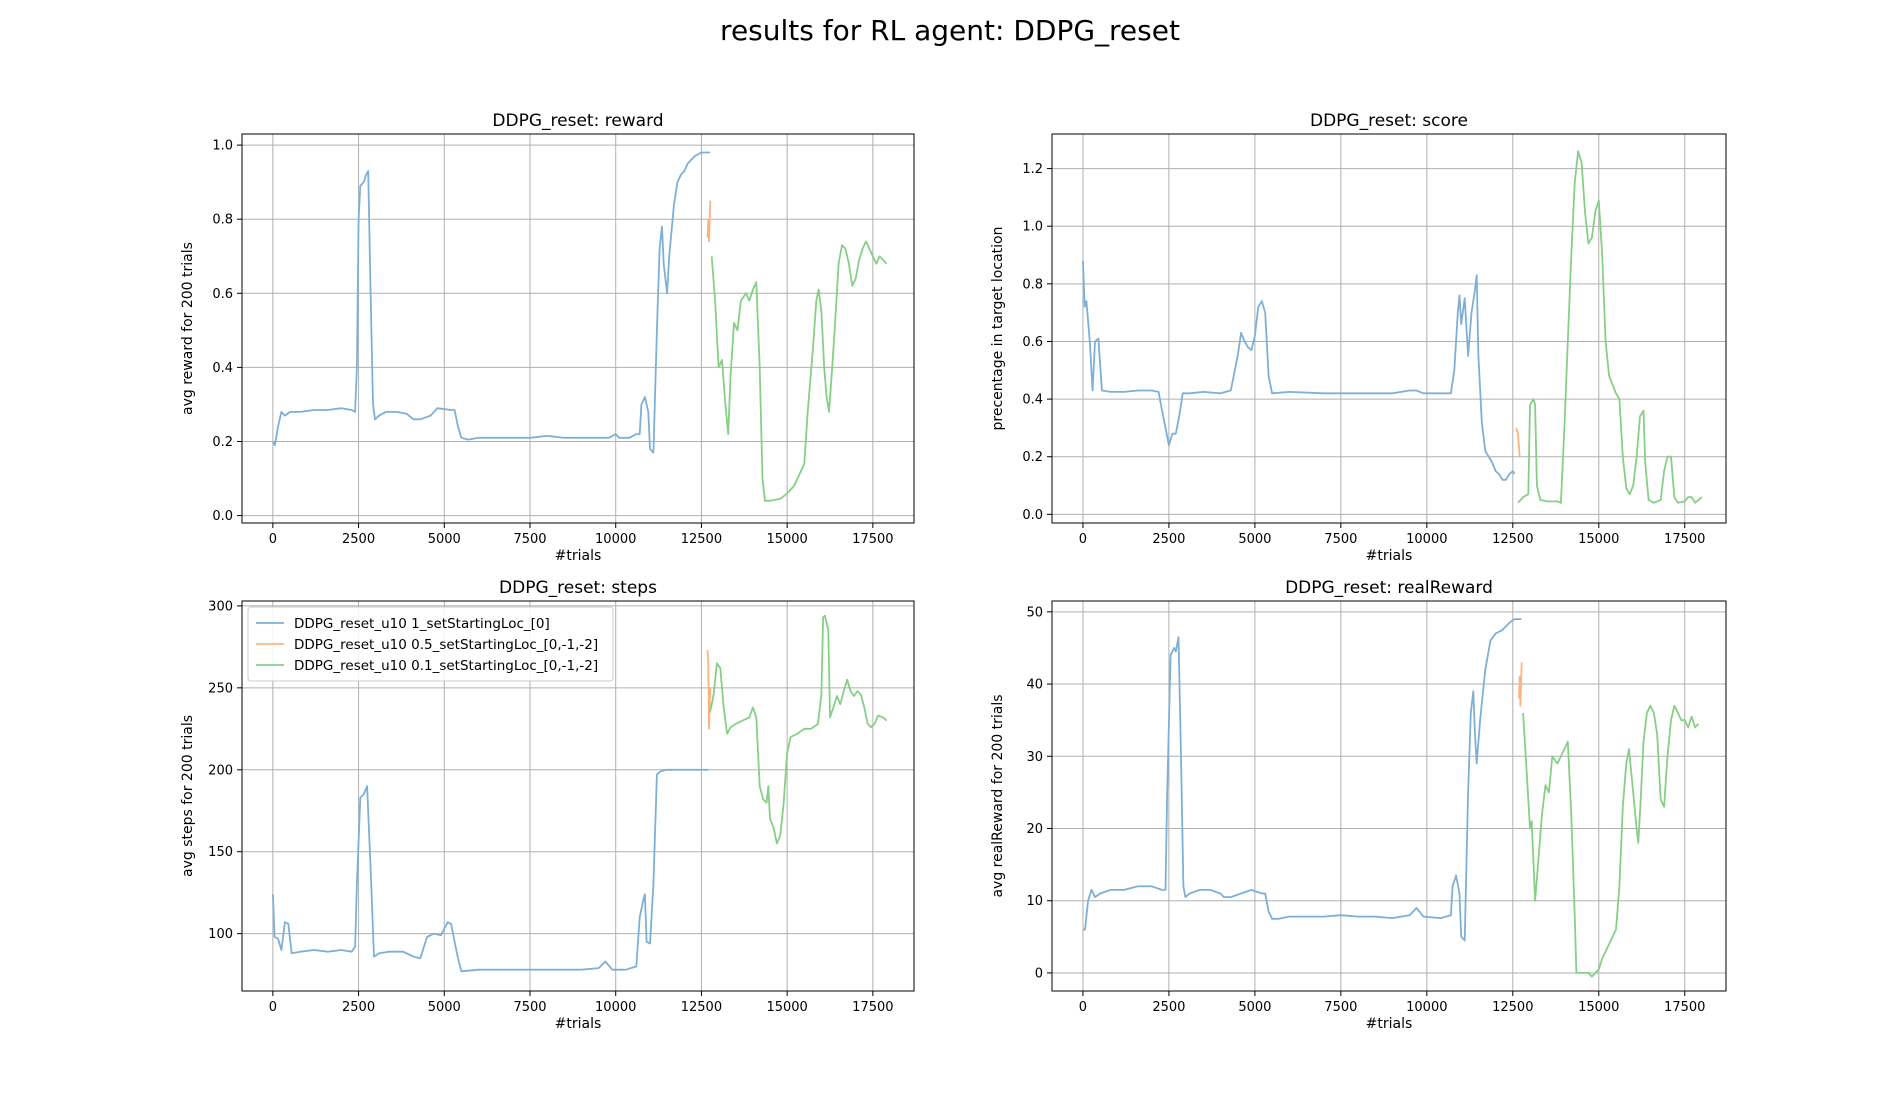 This screenshot has height=1100, width=1900. Describe the element at coordinates (220, 688) in the screenshot. I see `y-tick-label: 250` at that location.